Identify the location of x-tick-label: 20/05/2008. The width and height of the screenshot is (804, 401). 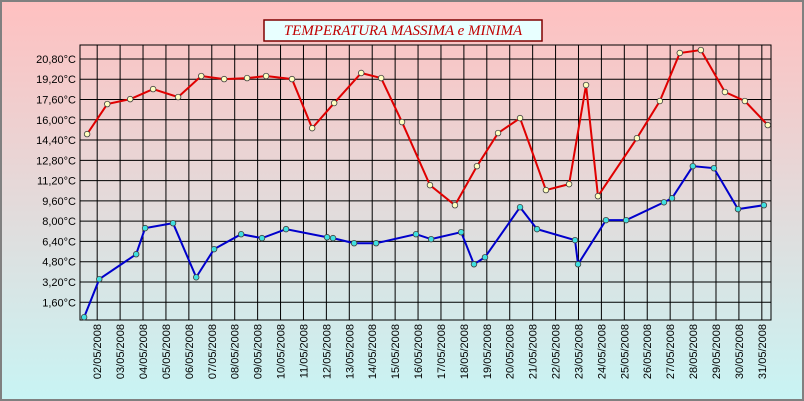
(511, 351).